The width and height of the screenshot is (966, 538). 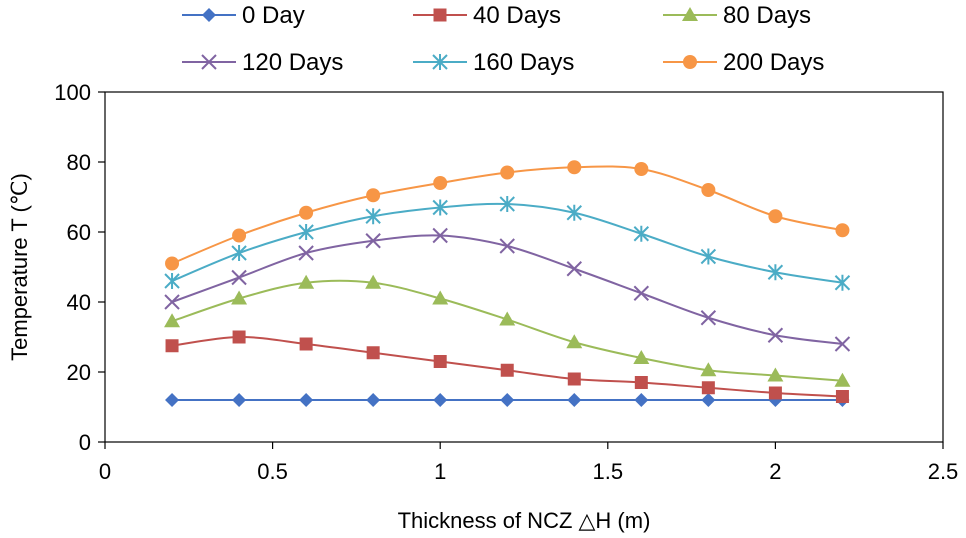 What do you see at coordinates (943, 471) in the screenshot?
I see `x-tick-label: 2.5` at bounding box center [943, 471].